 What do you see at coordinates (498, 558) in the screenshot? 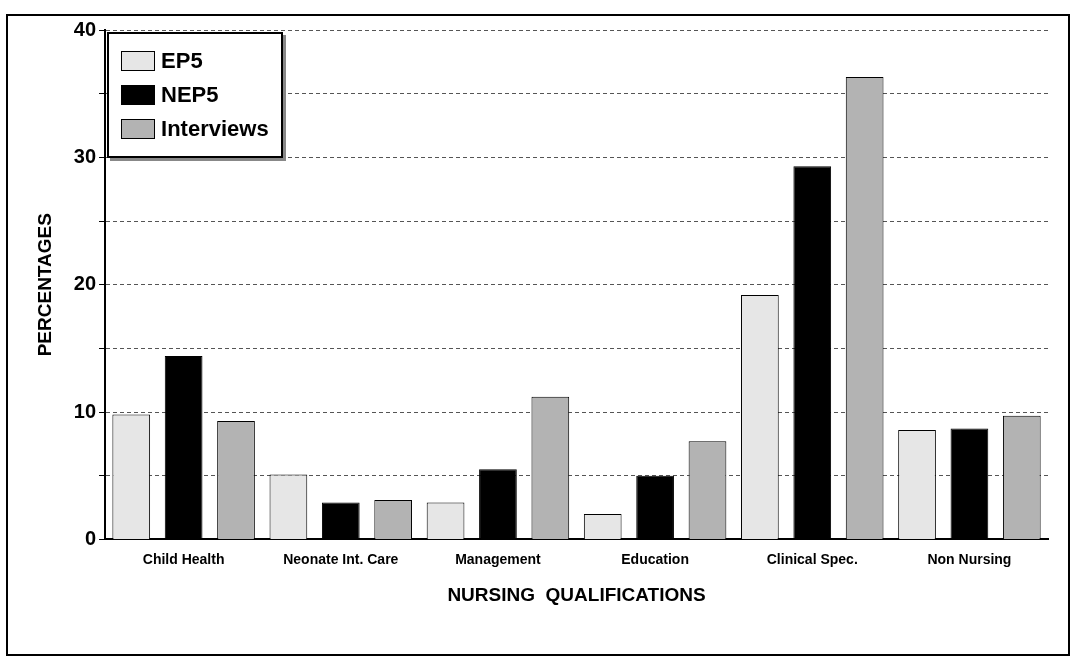
I see `x-tick-label: Management` at bounding box center [498, 558].